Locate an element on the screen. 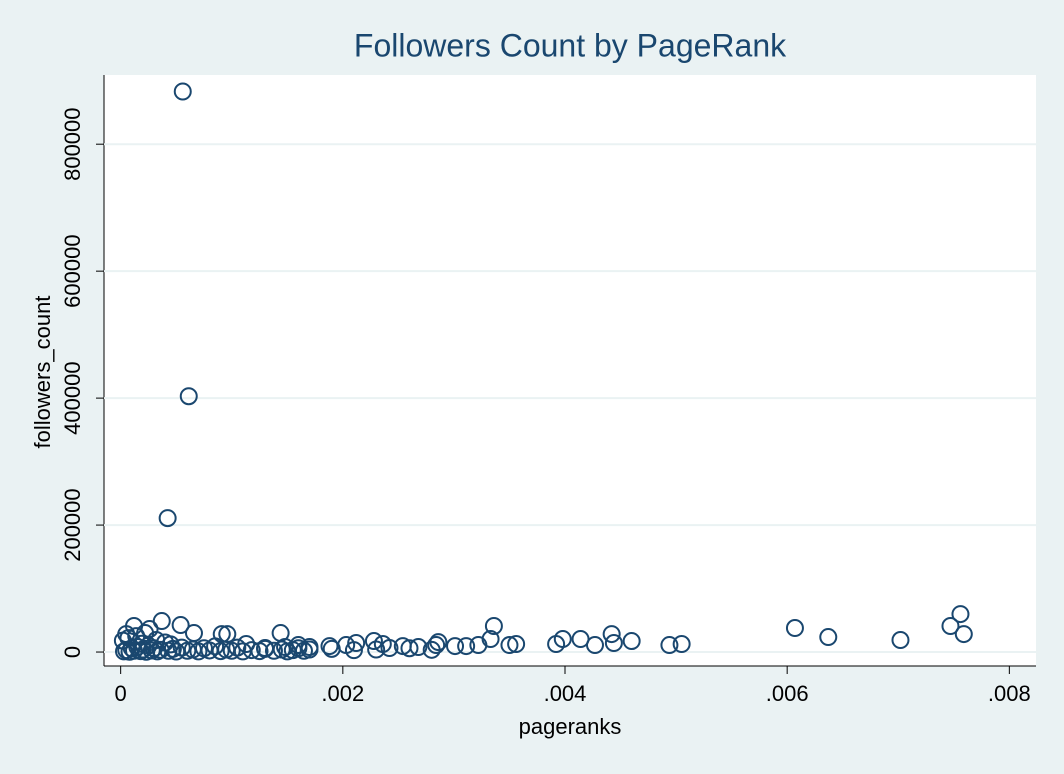 Image resolution: width=1064 pixels, height=774 pixels. y-tick-label: 800000 is located at coordinates (72, 143).